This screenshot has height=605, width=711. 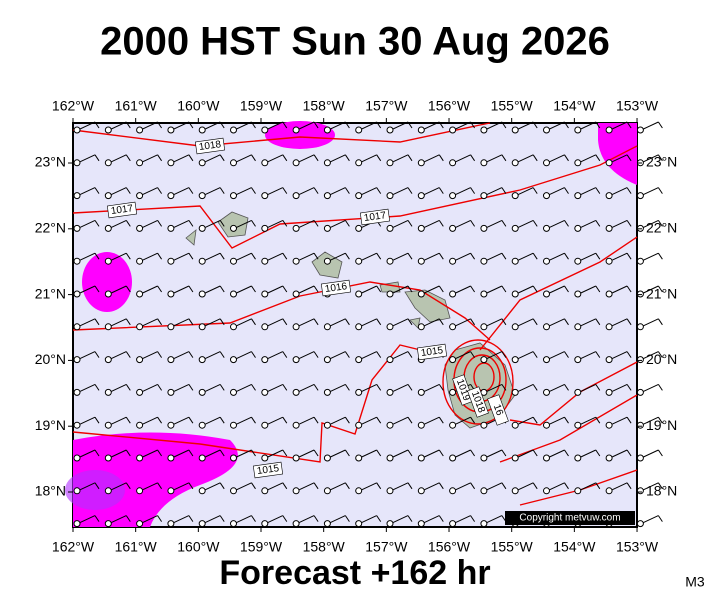 I want to click on lat-label: 19°N, so click(x=661, y=425).